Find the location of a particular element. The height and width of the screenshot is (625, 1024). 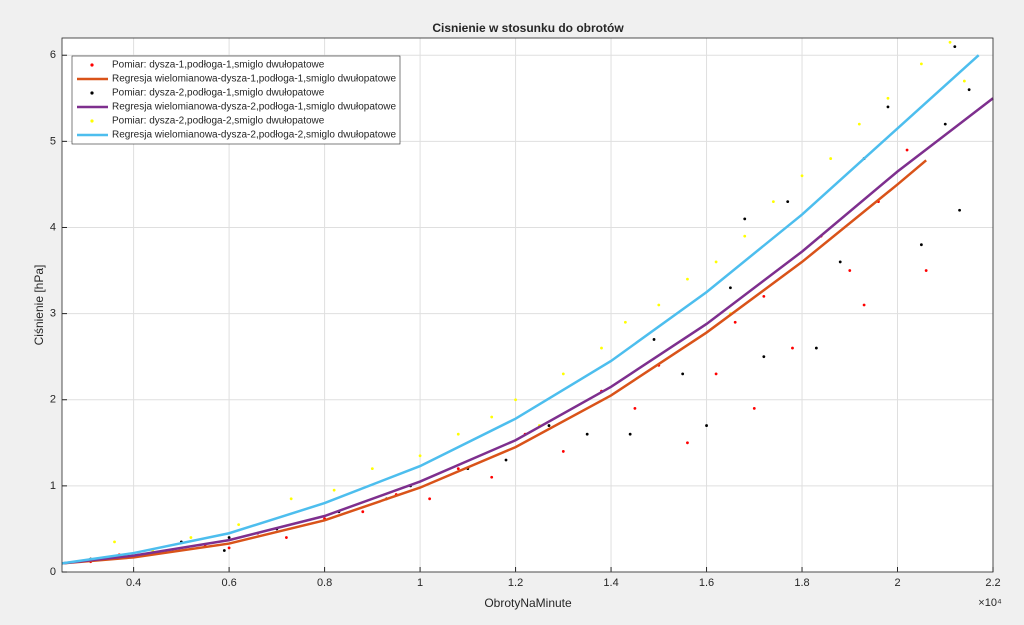

y-tick-label: 5 is located at coordinates (53, 141).